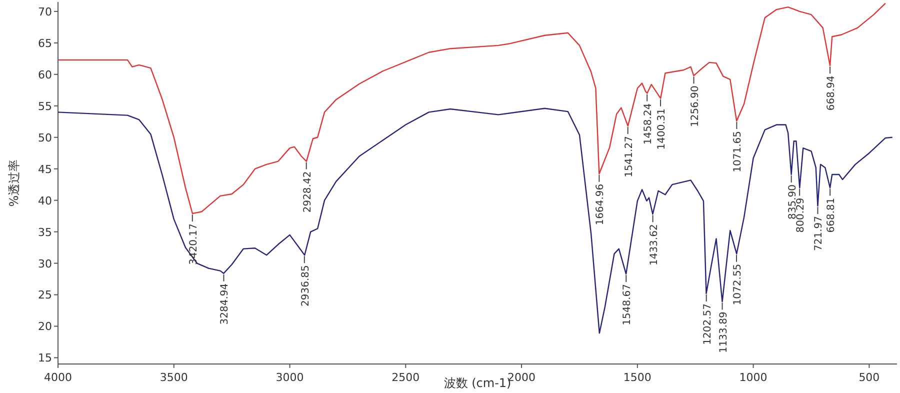 The width and height of the screenshot is (900, 393). Describe the element at coordinates (406, 377) in the screenshot. I see `x-tick-label: 2500` at that location.